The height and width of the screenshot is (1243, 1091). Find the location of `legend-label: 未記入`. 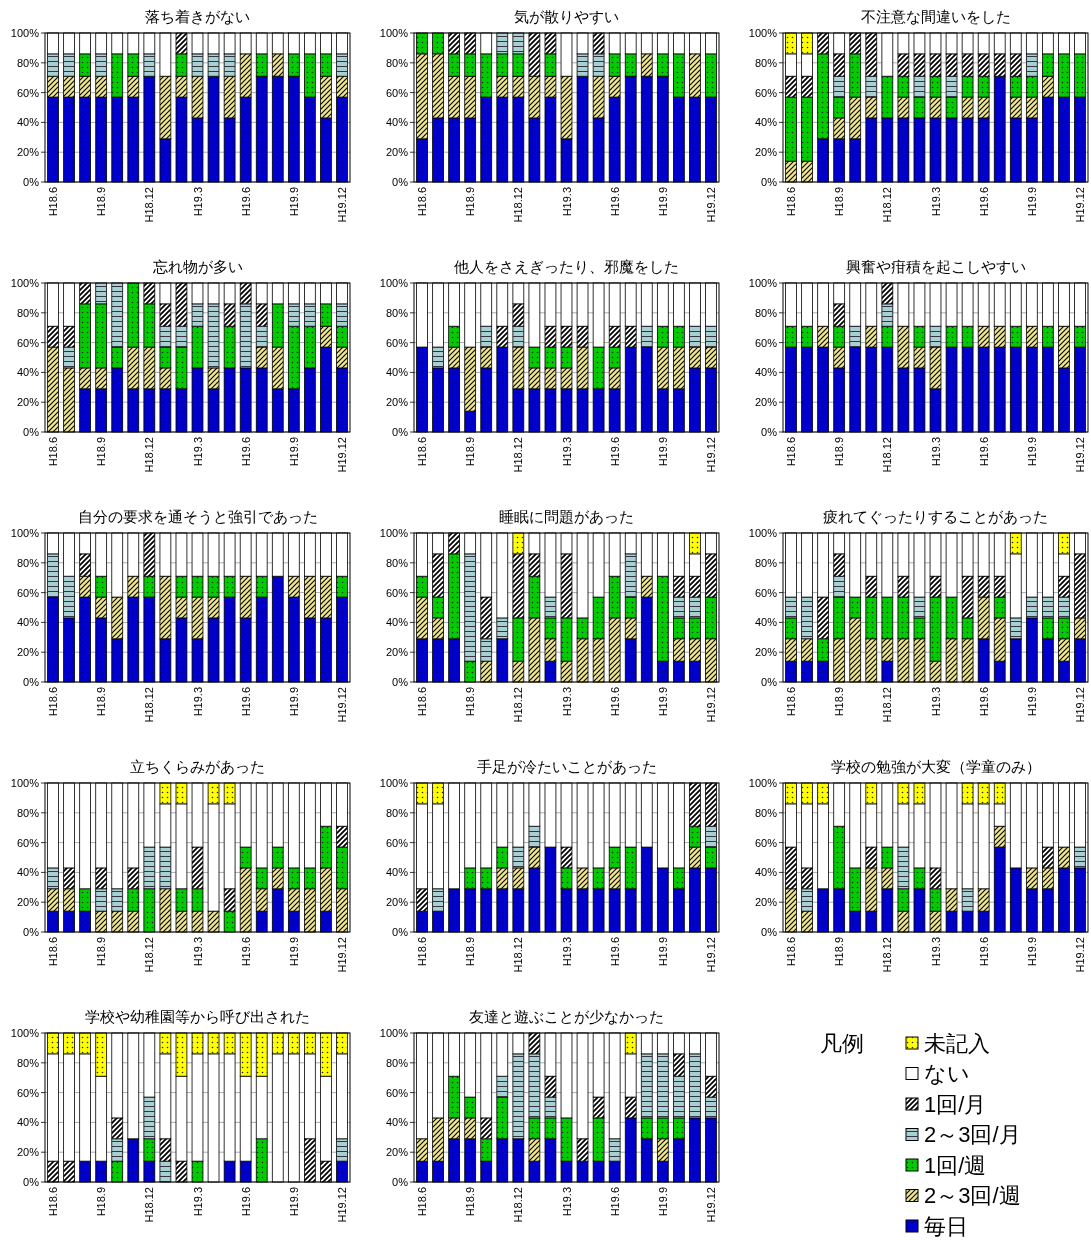

legend-label: 未記入 is located at coordinates (957, 1043).